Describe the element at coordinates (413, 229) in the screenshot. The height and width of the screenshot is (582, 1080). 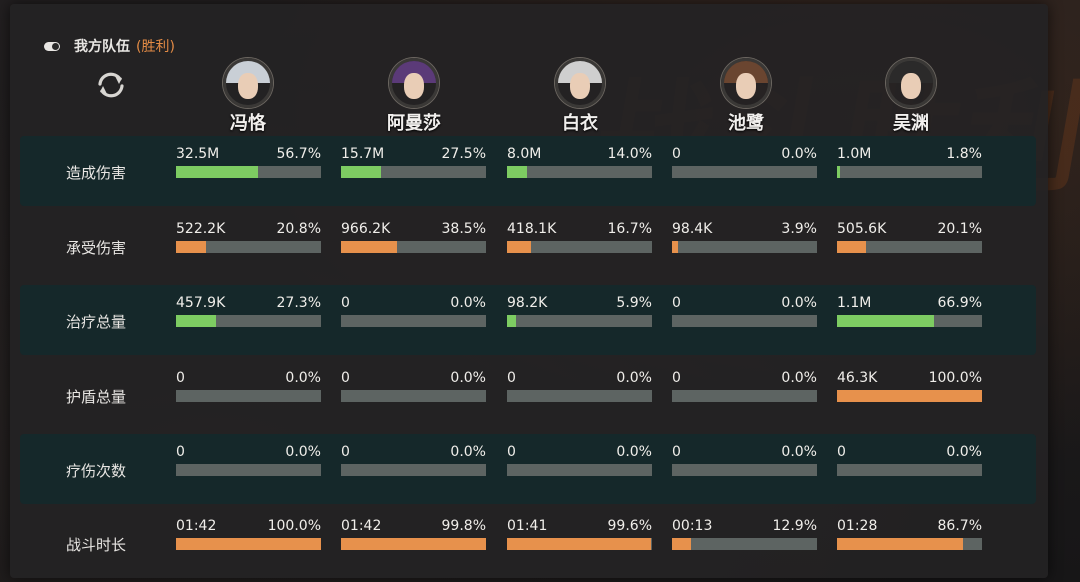
I see `stat-values: 966.2K 38.5%` at that location.